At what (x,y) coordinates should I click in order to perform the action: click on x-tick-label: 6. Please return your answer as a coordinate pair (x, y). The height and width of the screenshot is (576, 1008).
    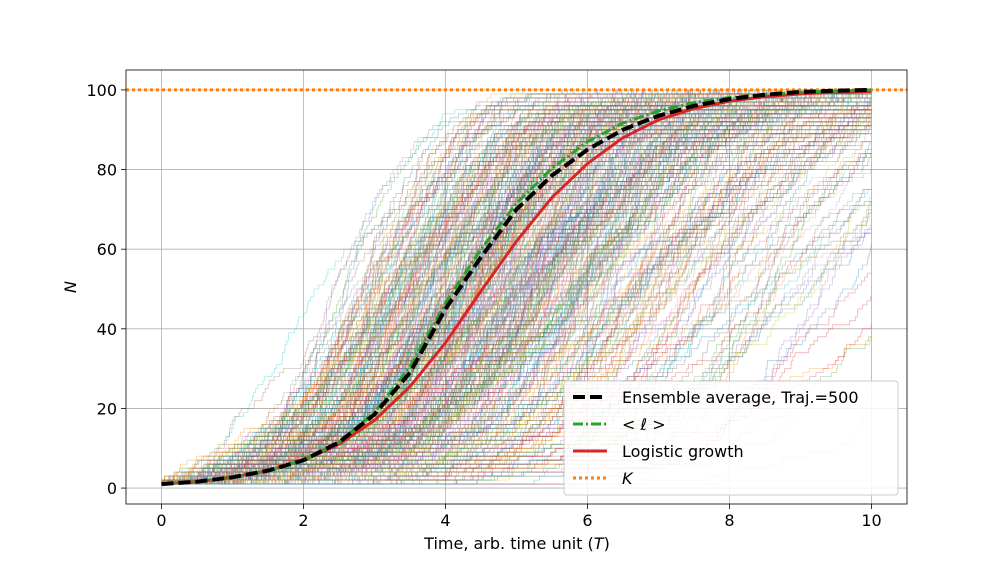
    Looking at the image, I should click on (587, 520).